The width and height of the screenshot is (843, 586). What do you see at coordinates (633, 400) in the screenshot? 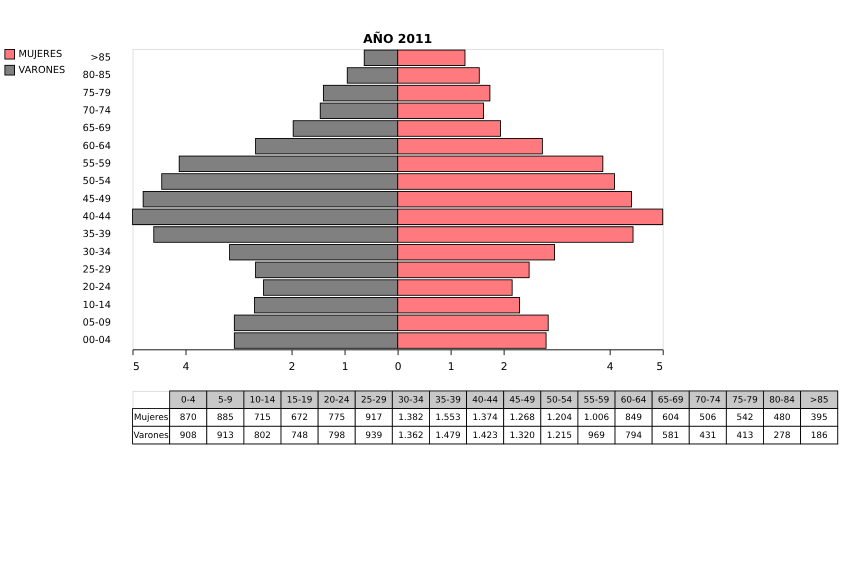
I see `category-label: 60-64` at bounding box center [633, 400].